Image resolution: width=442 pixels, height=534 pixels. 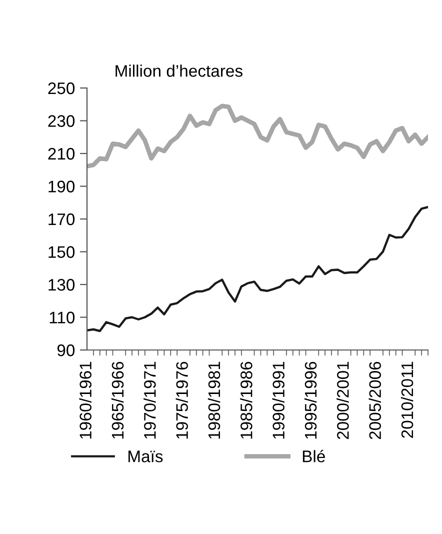 What do you see at coordinates (145, 456) in the screenshot?
I see `legend-label: Maïs` at bounding box center [145, 456].